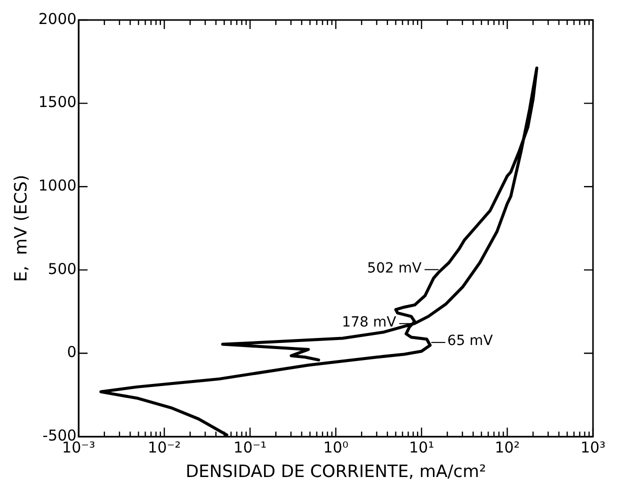 The width and height of the screenshot is (619, 495). I want to click on x-tick-label: 10⁰, so click(335, 447).